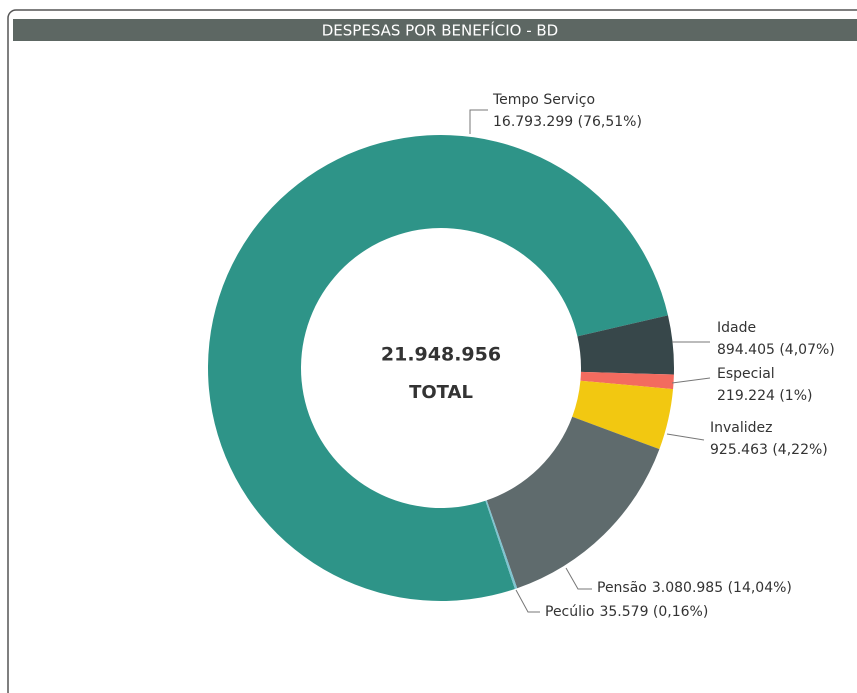 The height and width of the screenshot is (693, 857). What do you see at coordinates (722, 588) in the screenshot?
I see `value-label: 3.080.985 (14,04%)` at bounding box center [722, 588].